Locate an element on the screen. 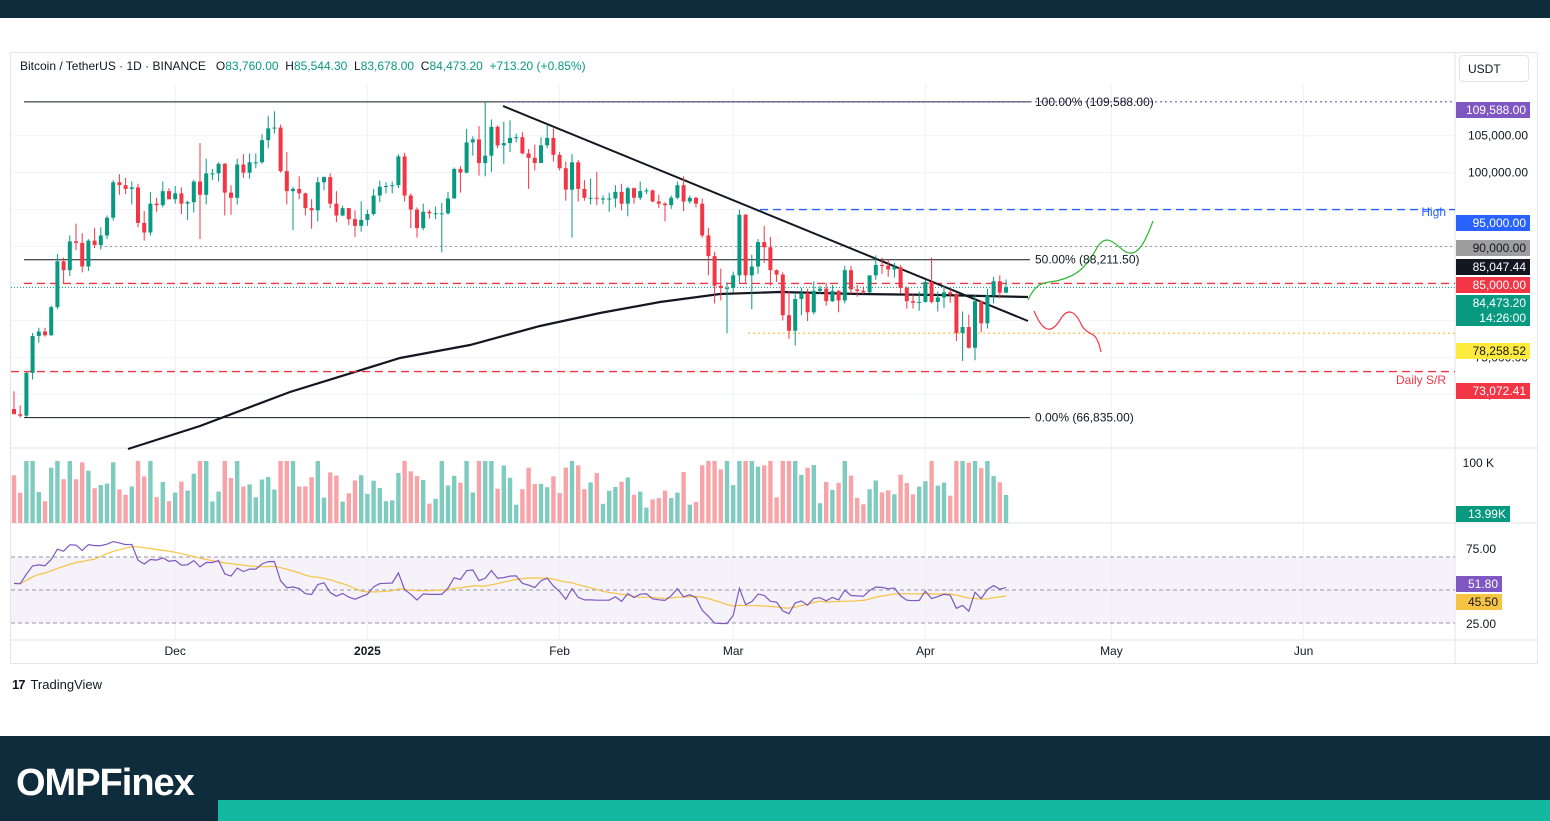 Image resolution: width=1550 pixels, height=821 pixels. x-tick-label: Dec is located at coordinates (175, 651).